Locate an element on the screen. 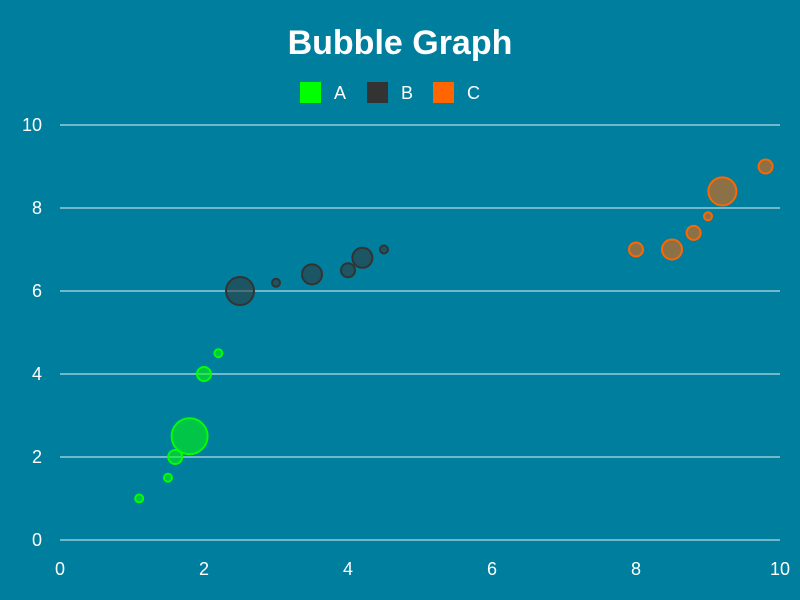 The image size is (800, 600). chart-title: Bubble Graph is located at coordinates (400, 43).